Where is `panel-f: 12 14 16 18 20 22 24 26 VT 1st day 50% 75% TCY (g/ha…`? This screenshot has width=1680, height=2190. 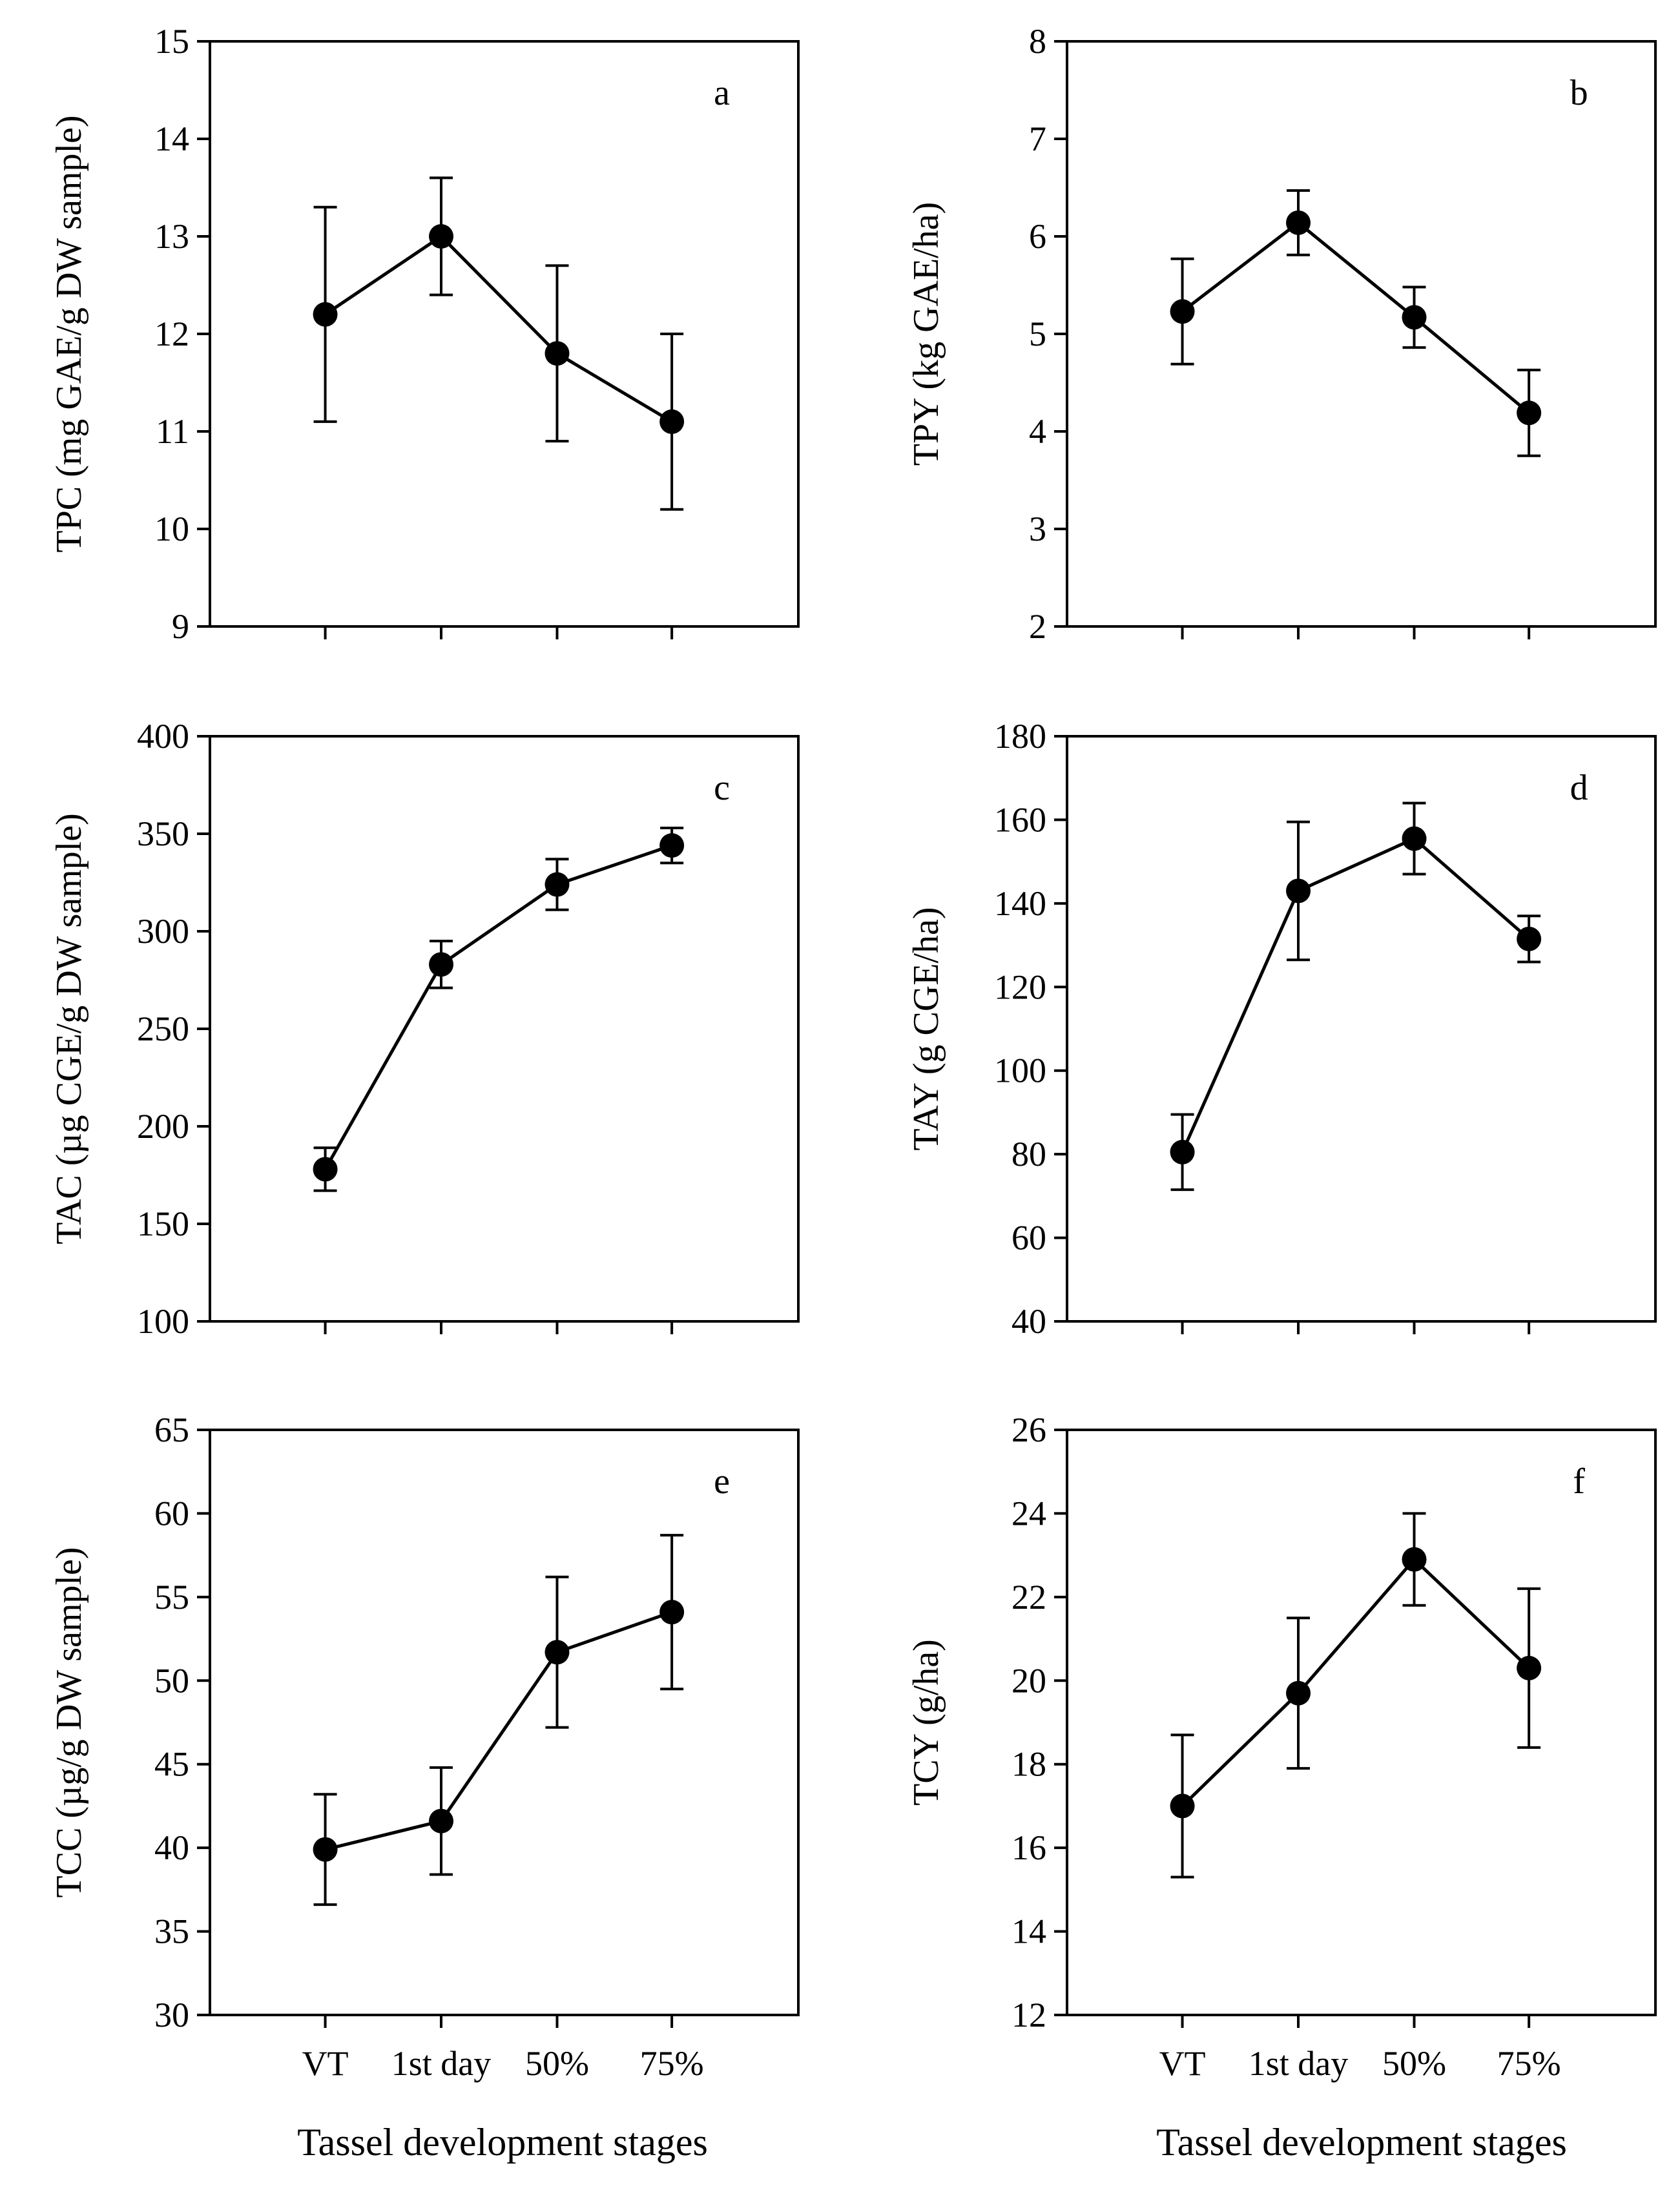
panel-f: 12 14 16 18 20 22 24 26 VT 1st day 50% 75% TCY (g/ha… is located at coordinates (1281, 1747).